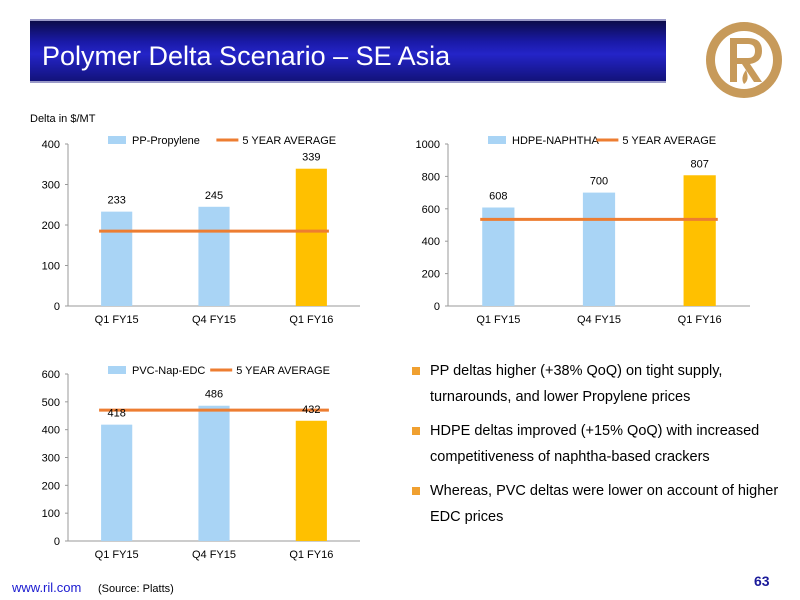 The image size is (800, 600). I want to click on chart-legend: PP-Propylene 5 YEAR AVERAGE, so click(222, 141).